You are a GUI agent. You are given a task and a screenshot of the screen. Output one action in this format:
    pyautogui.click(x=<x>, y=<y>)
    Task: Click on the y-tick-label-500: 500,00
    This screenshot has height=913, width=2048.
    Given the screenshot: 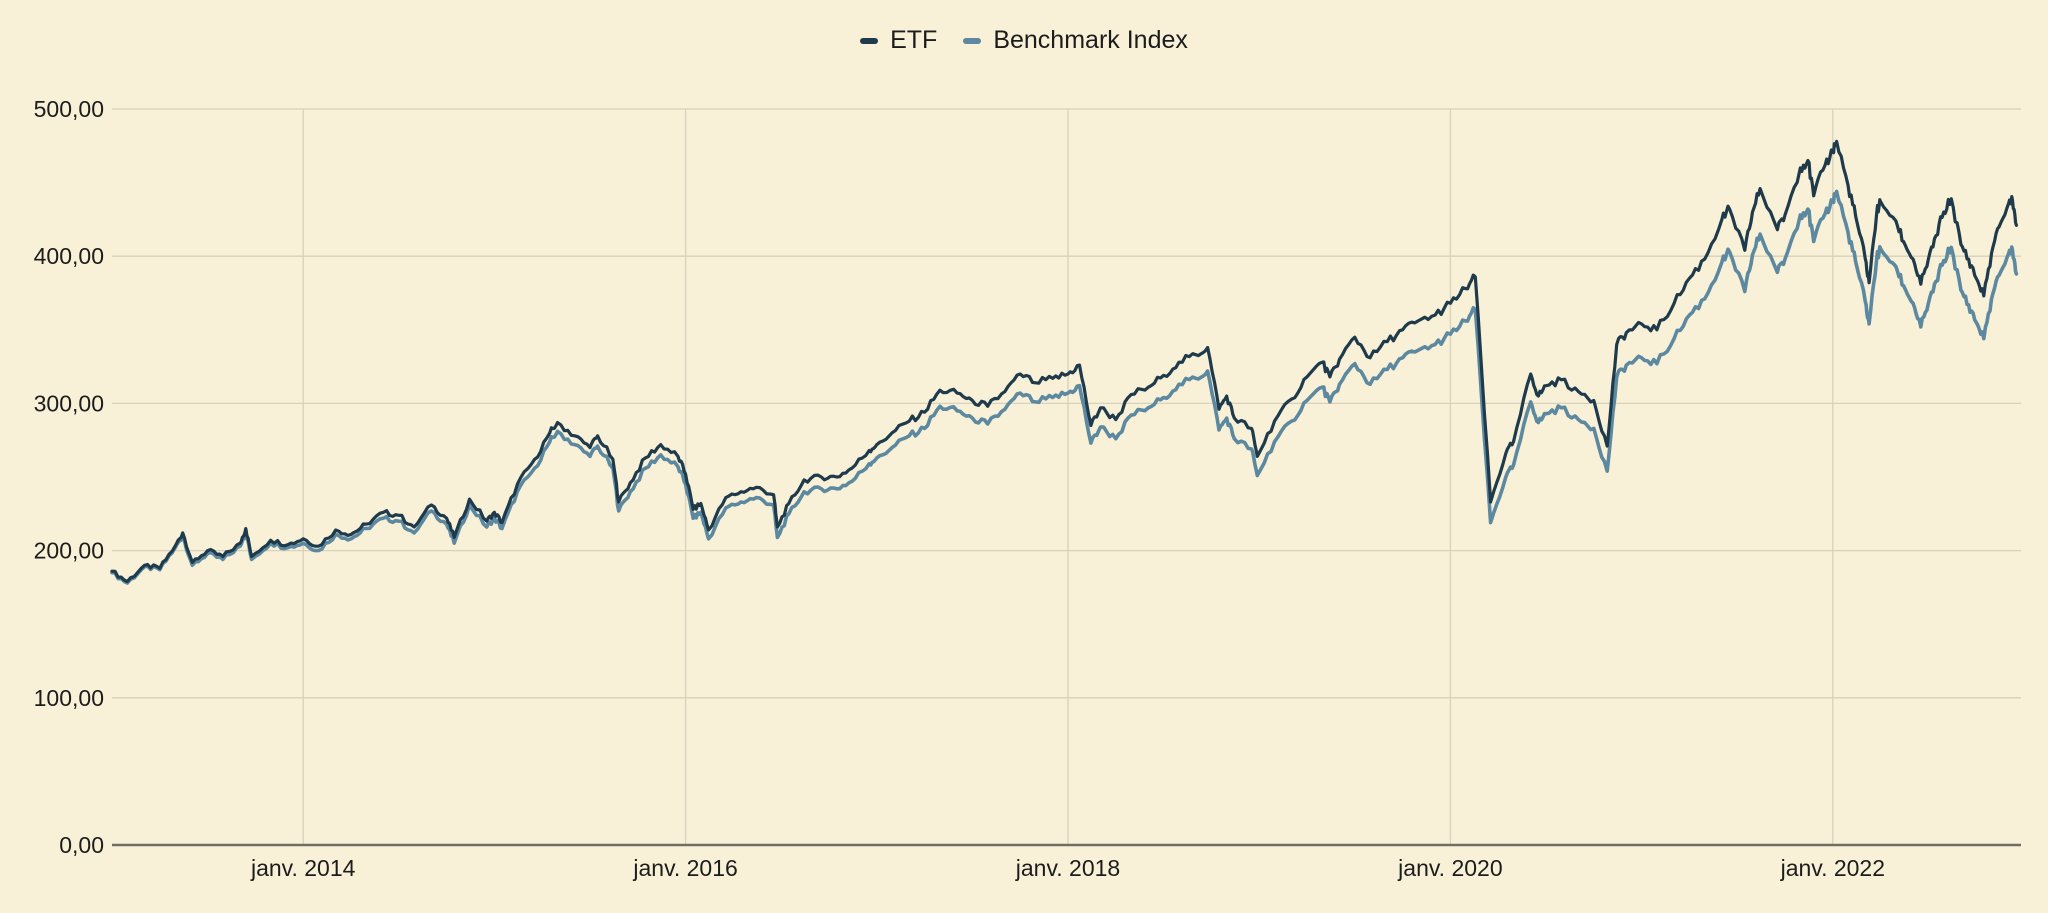 What is the action you would take?
    pyautogui.click(x=69, y=109)
    